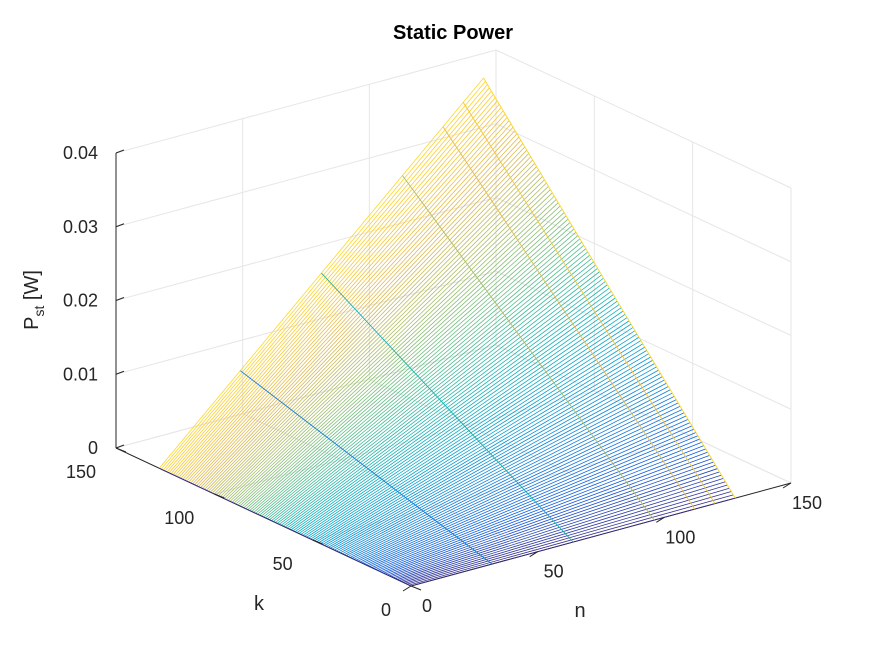 The width and height of the screenshot is (875, 656). What do you see at coordinates (80, 227) in the screenshot?
I see `z-tick-label: 0.03` at bounding box center [80, 227].